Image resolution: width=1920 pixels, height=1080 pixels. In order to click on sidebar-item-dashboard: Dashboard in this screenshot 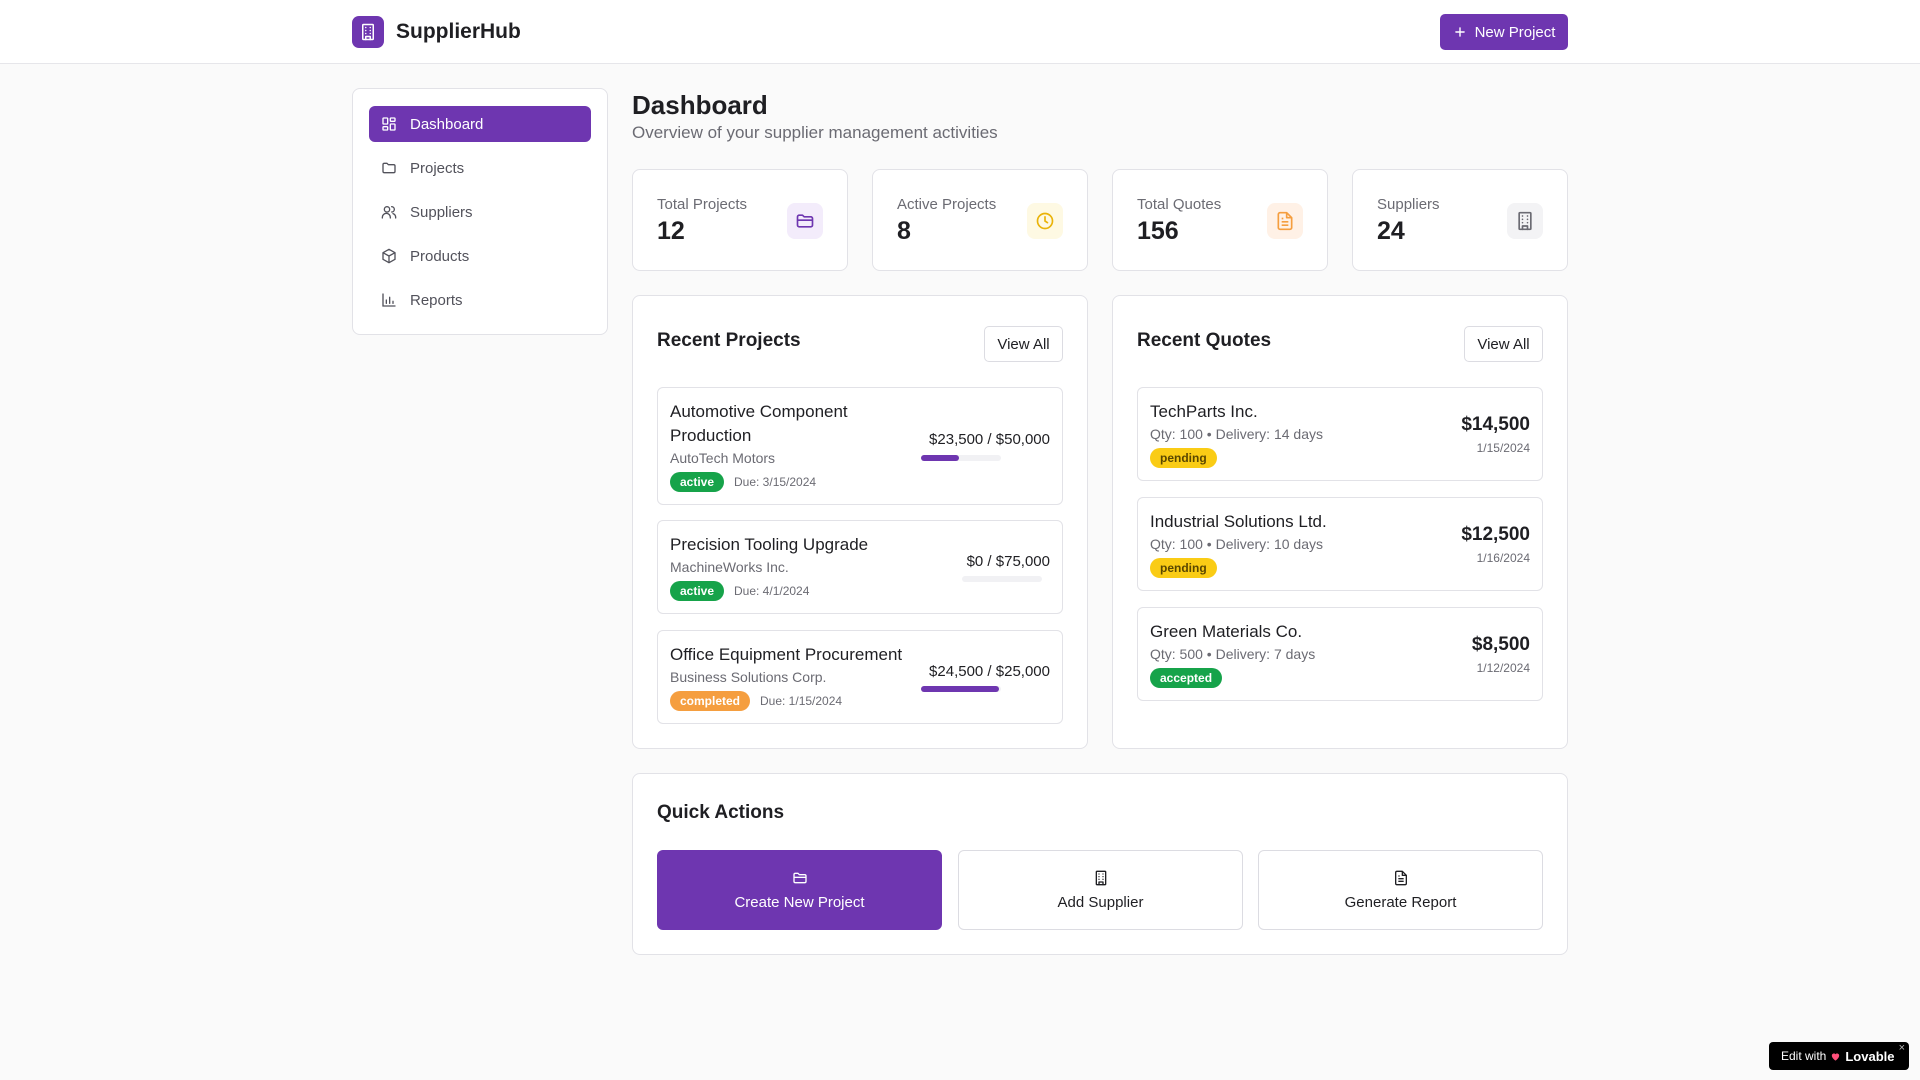, I will do `click(480, 124)`.